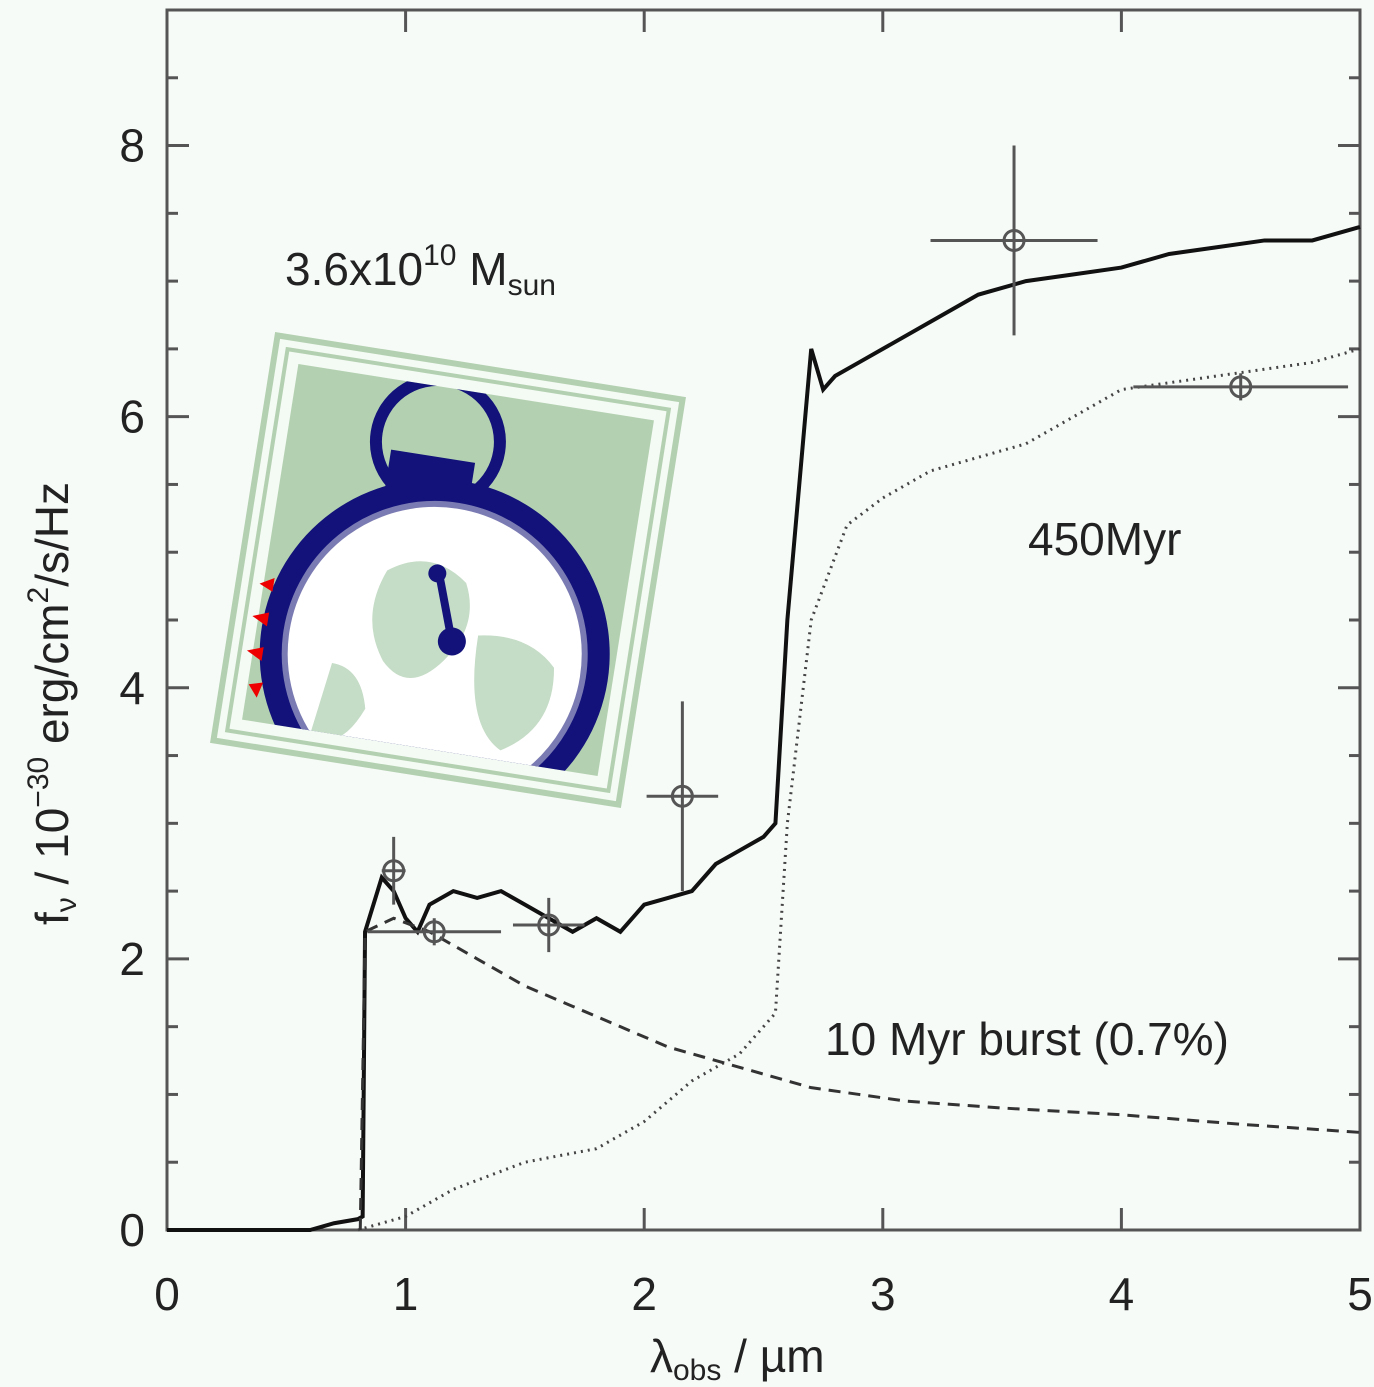 Image resolution: width=1374 pixels, height=1387 pixels. What do you see at coordinates (132, 959) in the screenshot?
I see `y-tick-label: 2` at bounding box center [132, 959].